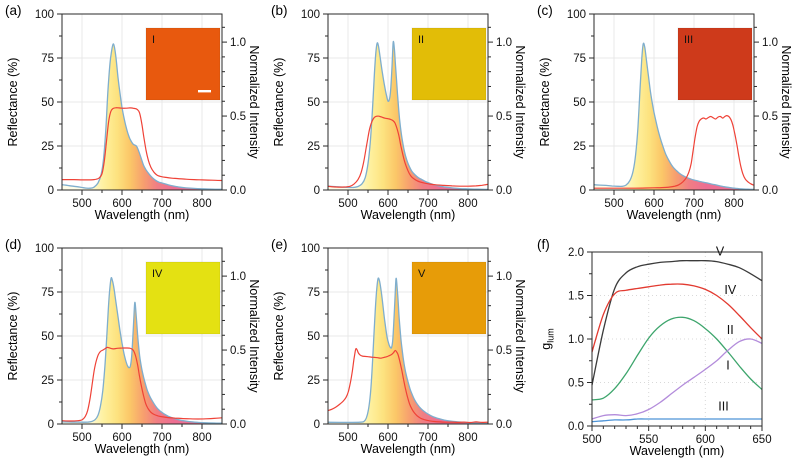 The image size is (798, 469). What do you see at coordinates (543, 244) in the screenshot?
I see `panel-letter: (f)` at bounding box center [543, 244].